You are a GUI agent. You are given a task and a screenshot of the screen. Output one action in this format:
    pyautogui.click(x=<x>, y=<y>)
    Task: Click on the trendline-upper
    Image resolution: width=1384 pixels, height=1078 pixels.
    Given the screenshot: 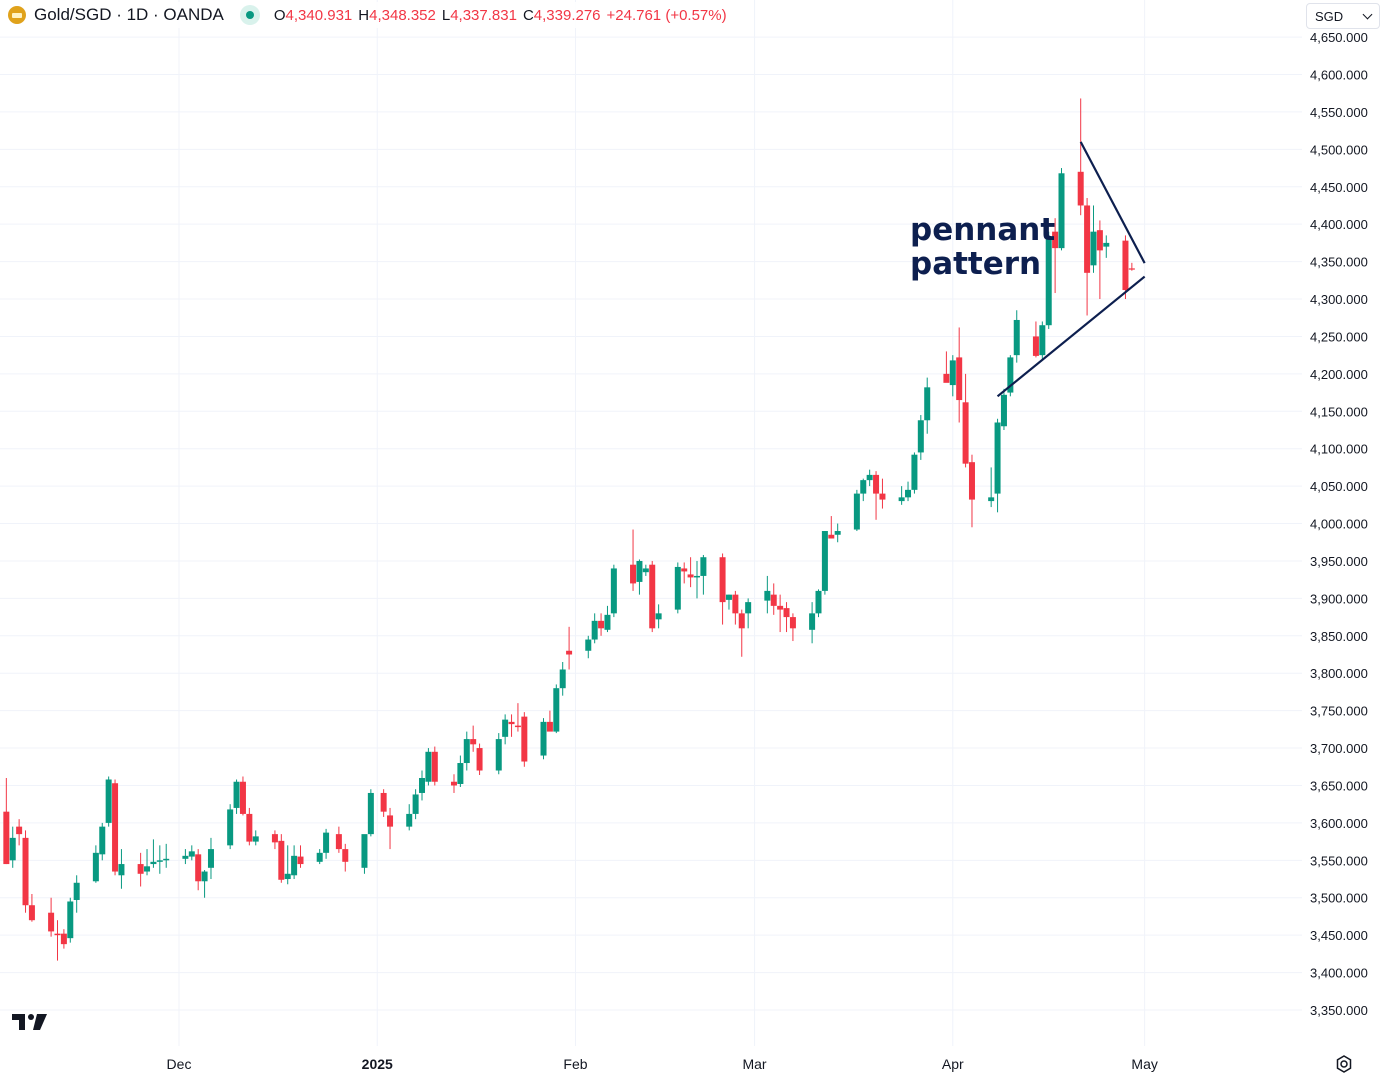 What is the action you would take?
    pyautogui.click(x=1112, y=202)
    